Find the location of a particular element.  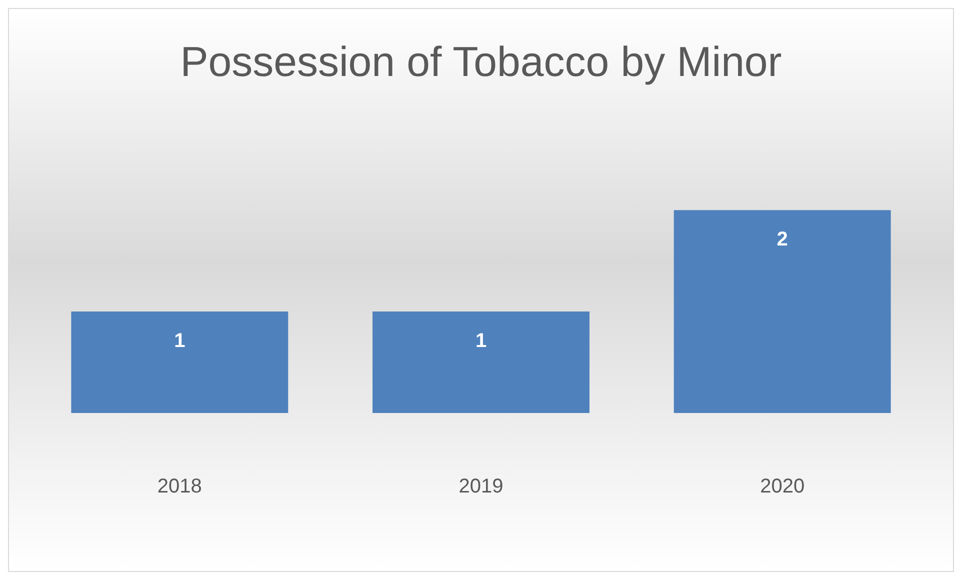

x-tick-label: 2019 is located at coordinates (481, 487).